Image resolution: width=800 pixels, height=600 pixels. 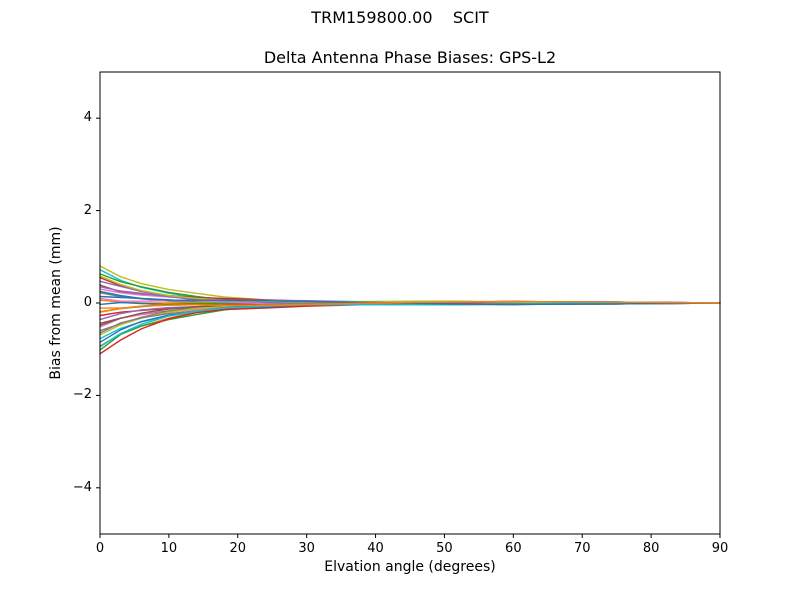 I want to click on x-tick-label: 10, so click(x=169, y=548).